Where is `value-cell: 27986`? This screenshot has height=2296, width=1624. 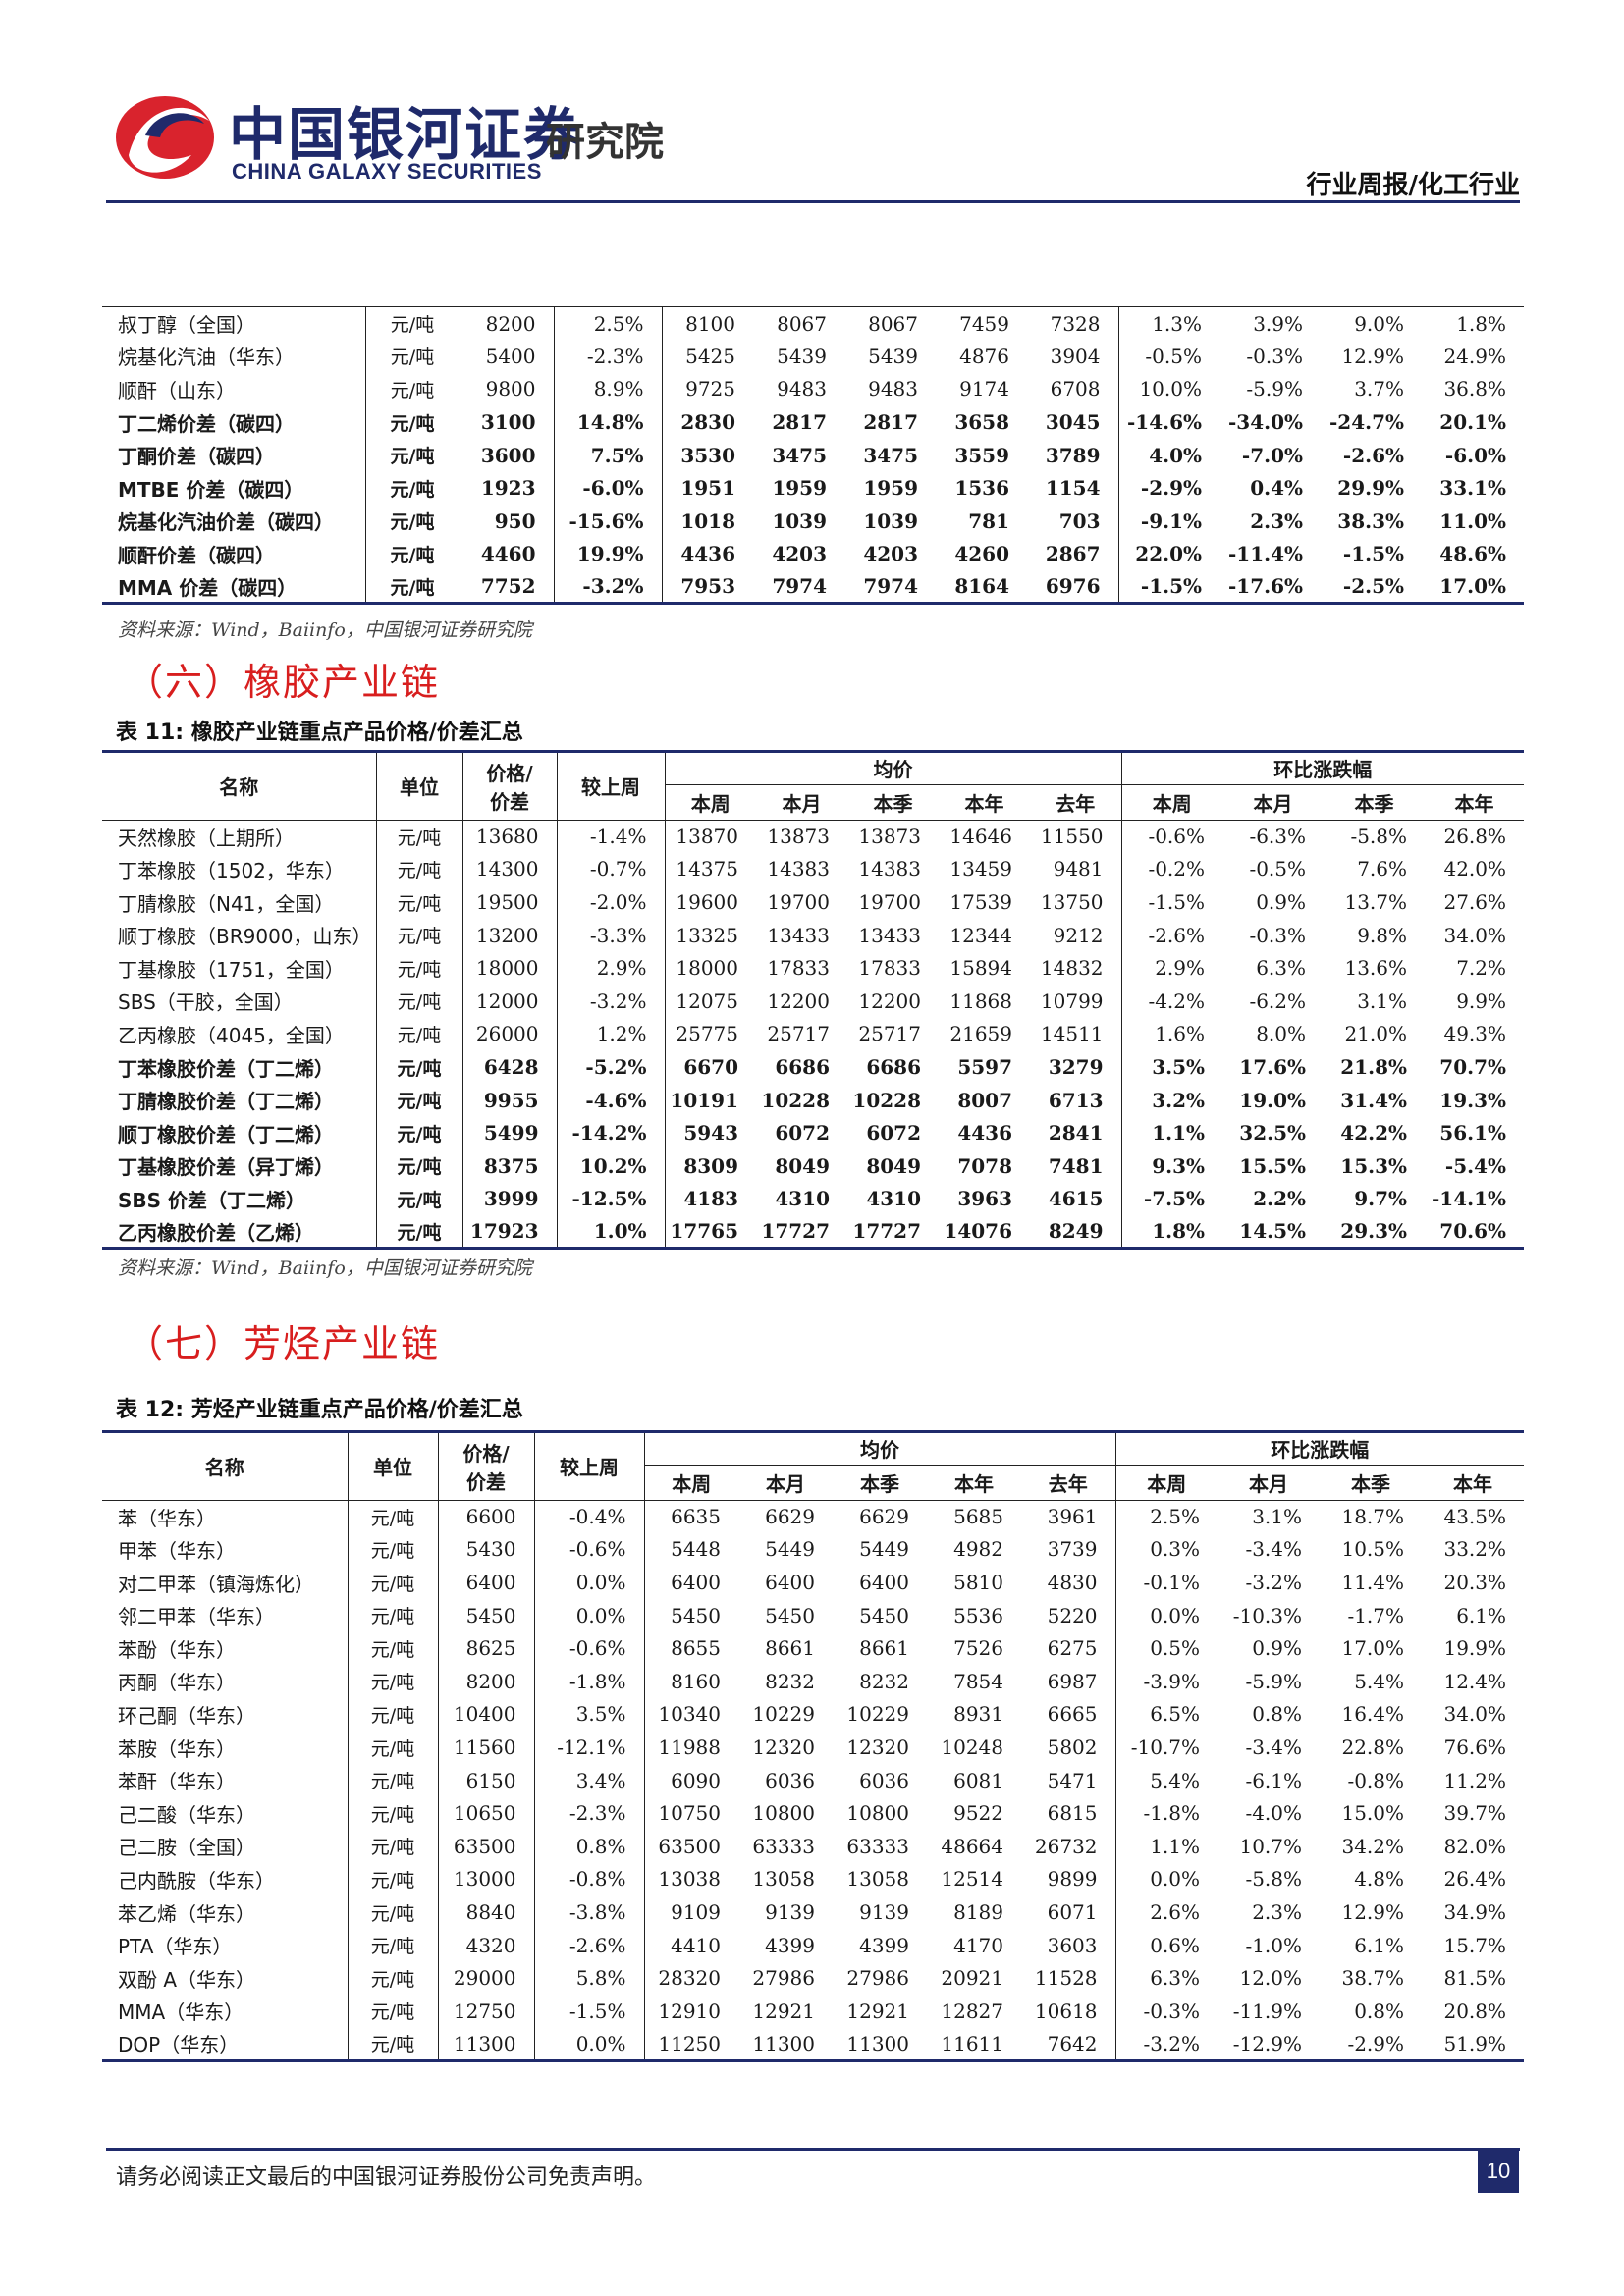 value-cell: 27986 is located at coordinates (783, 1978).